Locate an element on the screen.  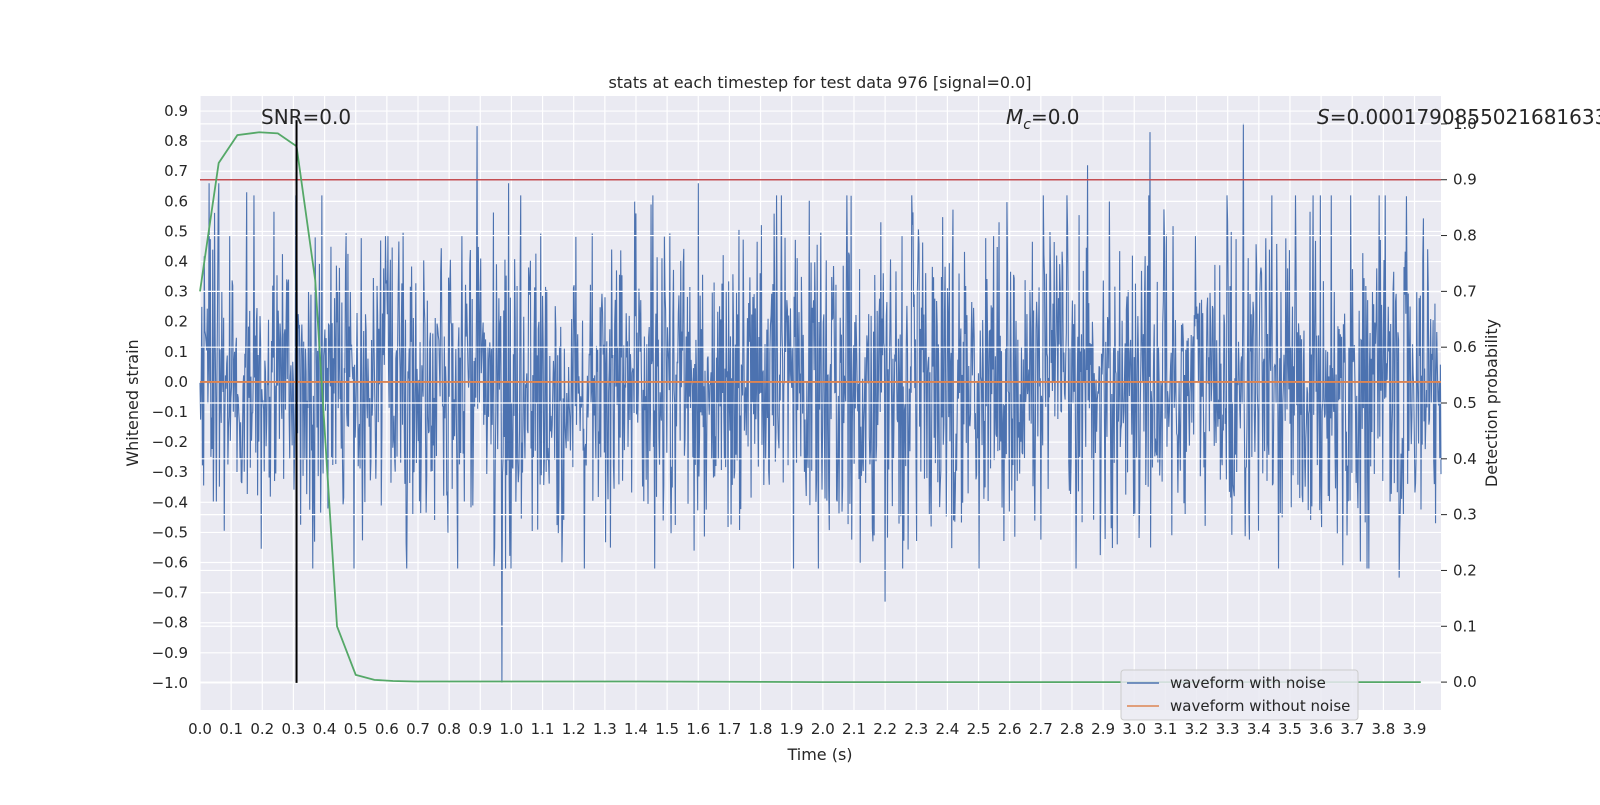
x-tick-label: 0.3 is located at coordinates (293, 729).